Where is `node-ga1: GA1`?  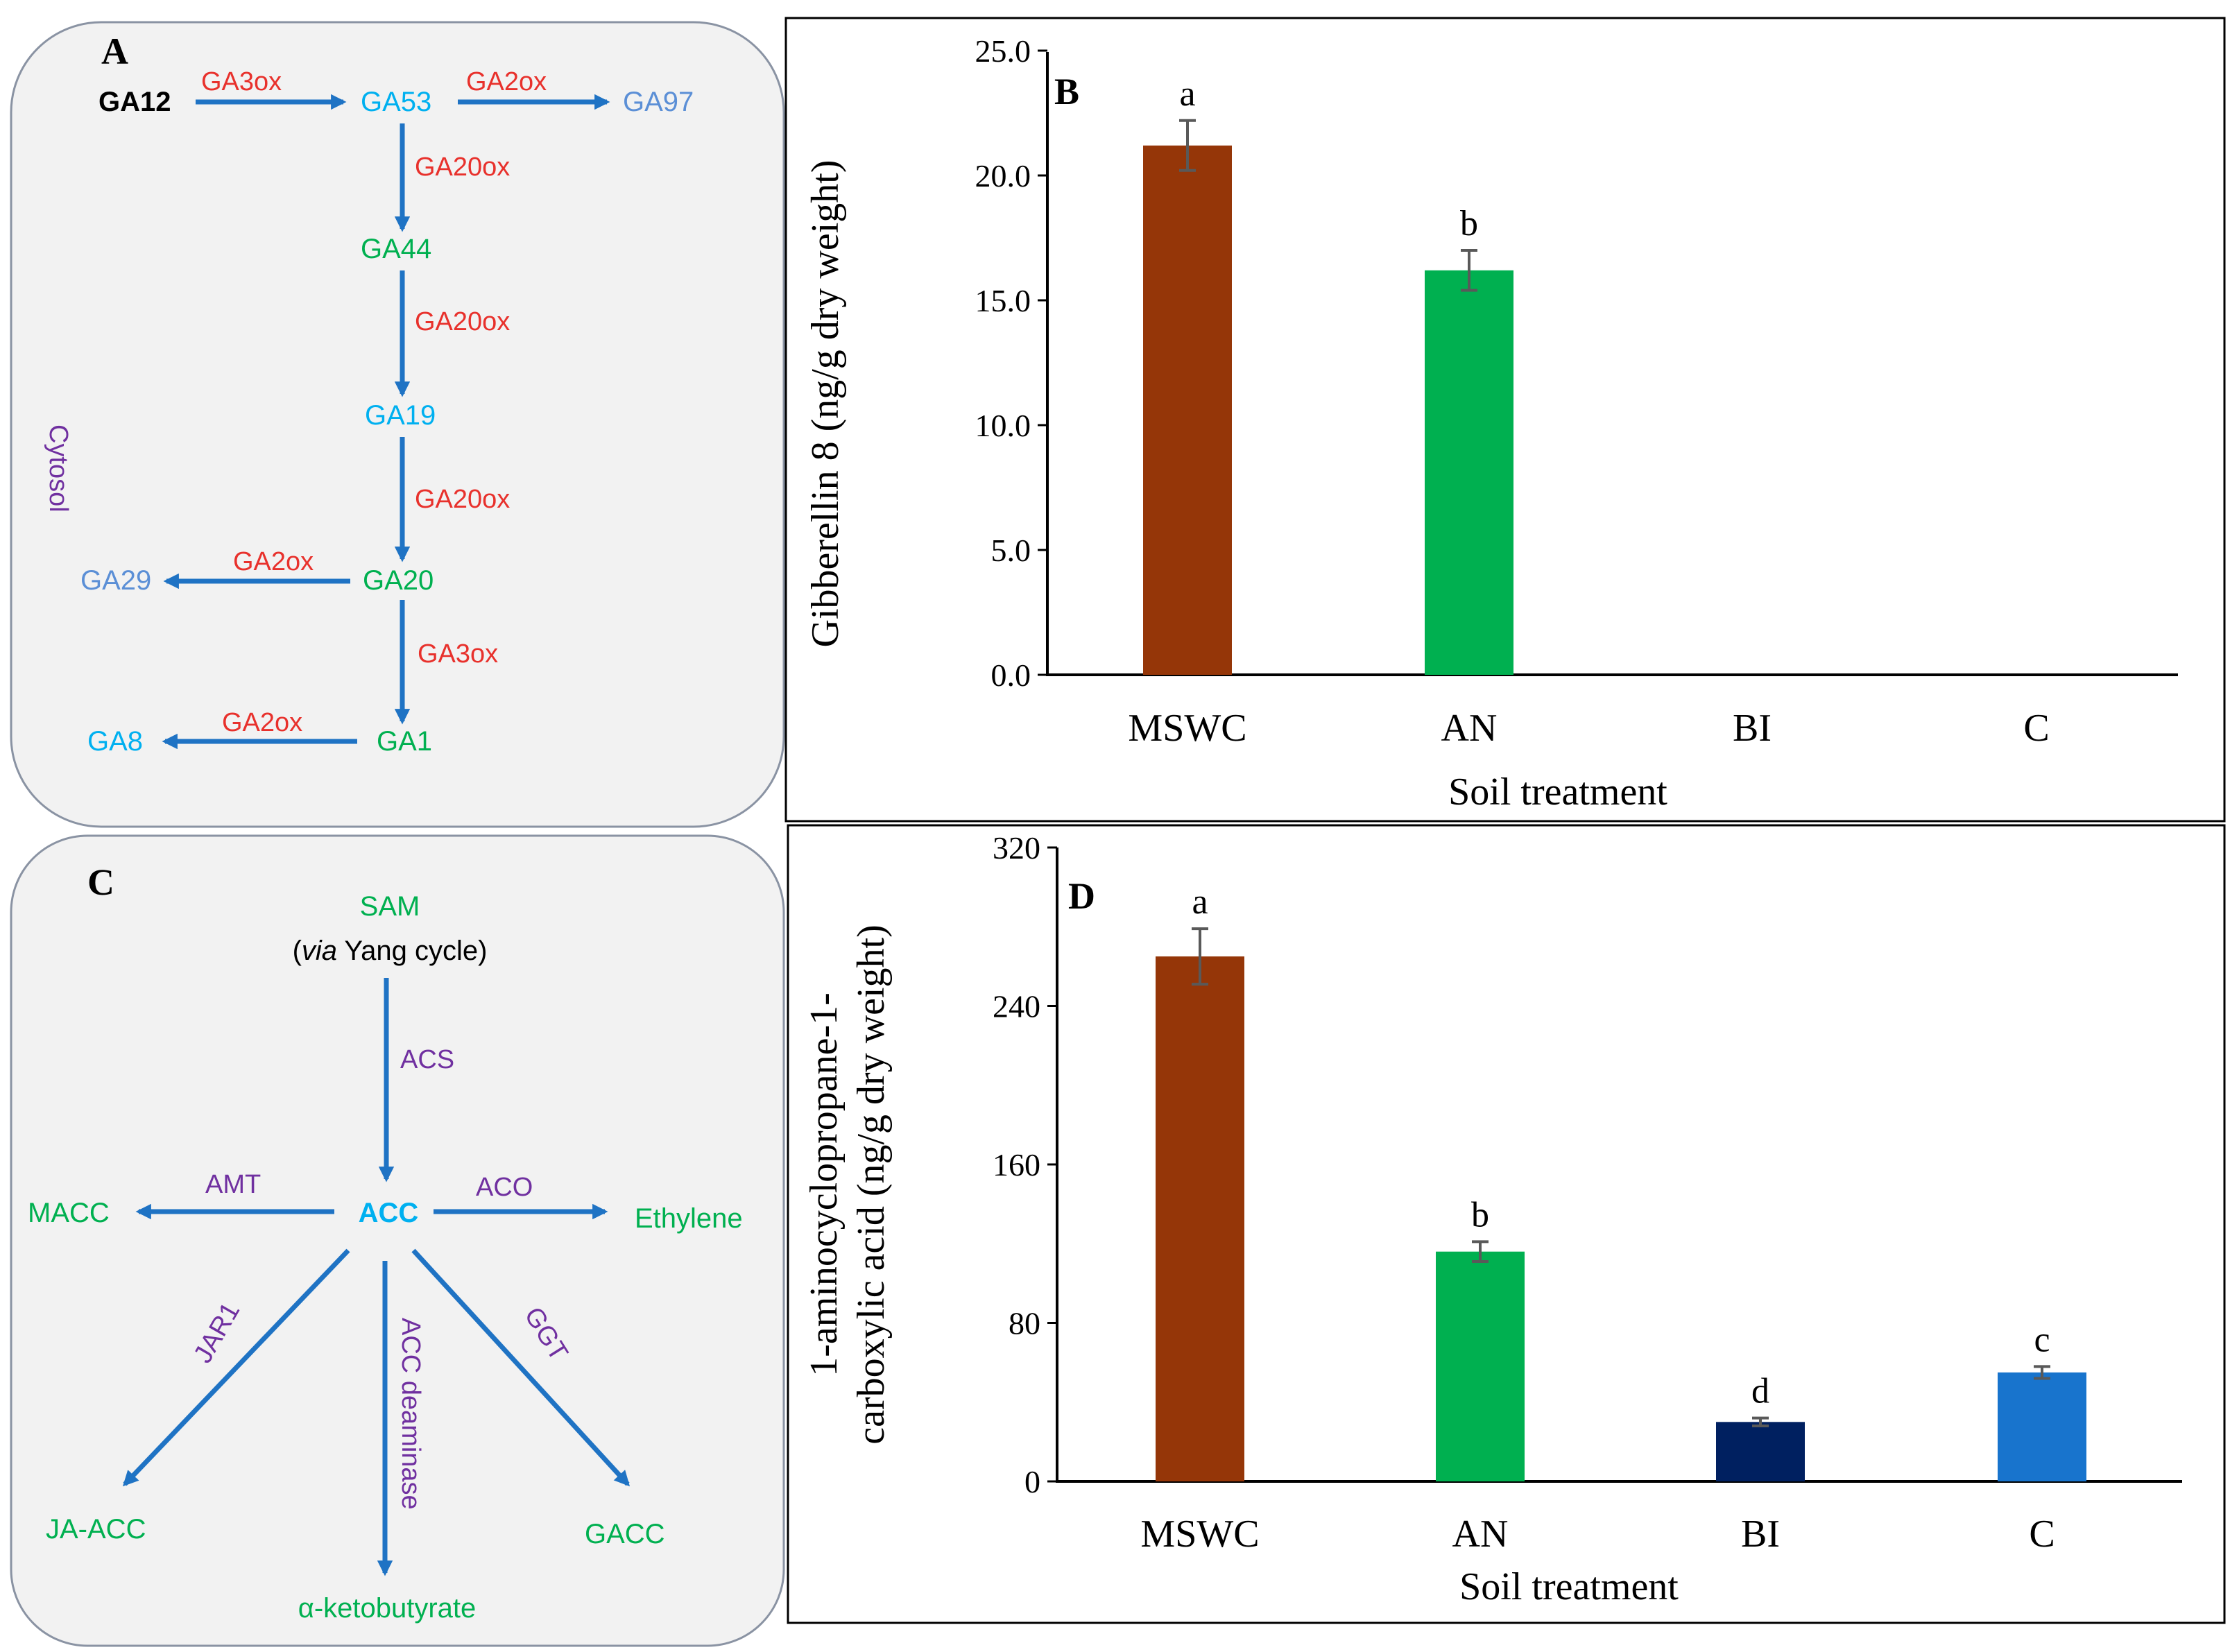 node-ga1: GA1 is located at coordinates (404, 741).